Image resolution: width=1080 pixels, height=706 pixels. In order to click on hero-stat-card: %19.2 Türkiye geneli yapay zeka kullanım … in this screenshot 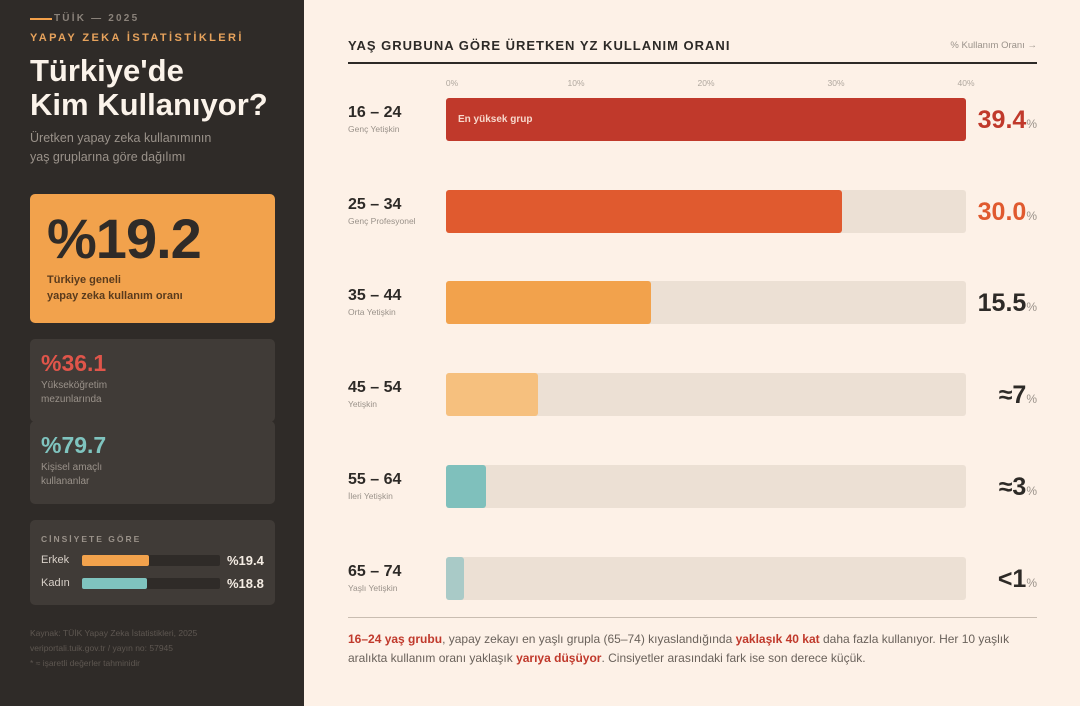, I will do `click(152, 258)`.